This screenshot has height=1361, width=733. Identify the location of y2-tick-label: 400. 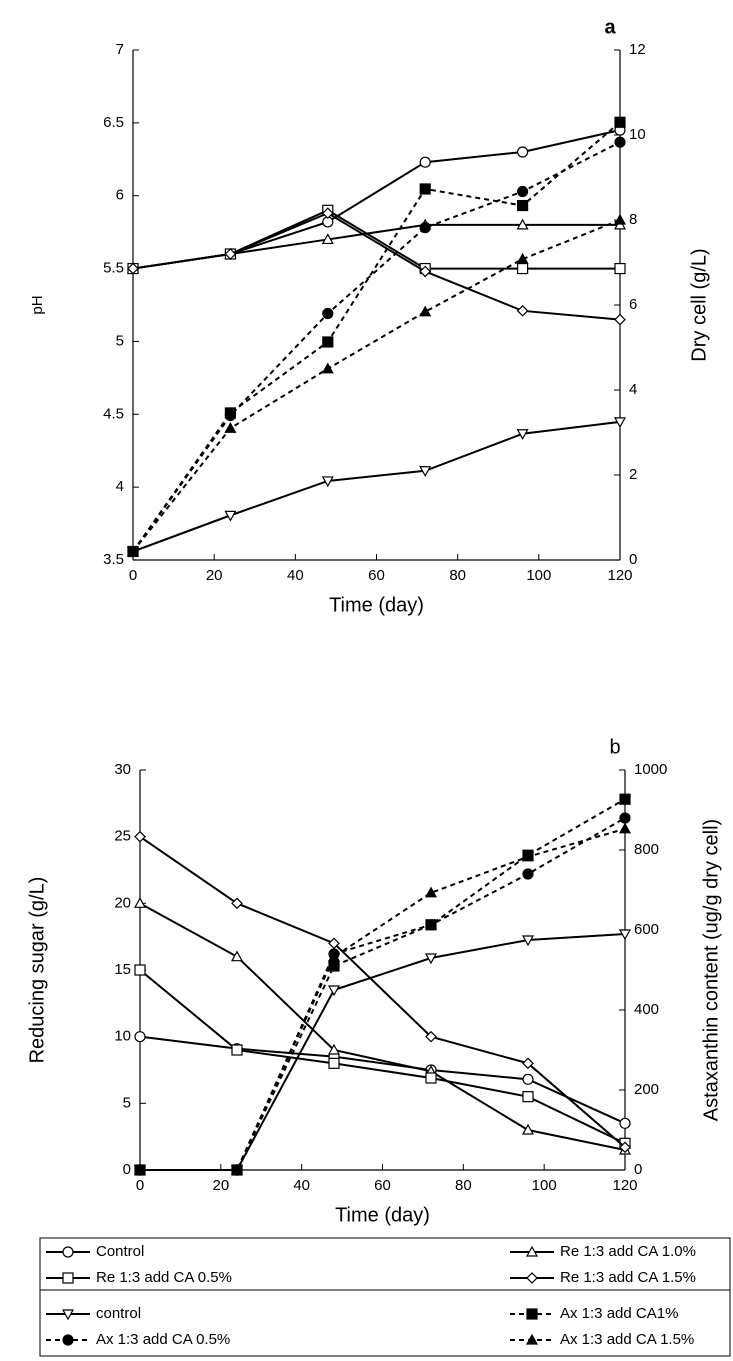
(646, 1009).